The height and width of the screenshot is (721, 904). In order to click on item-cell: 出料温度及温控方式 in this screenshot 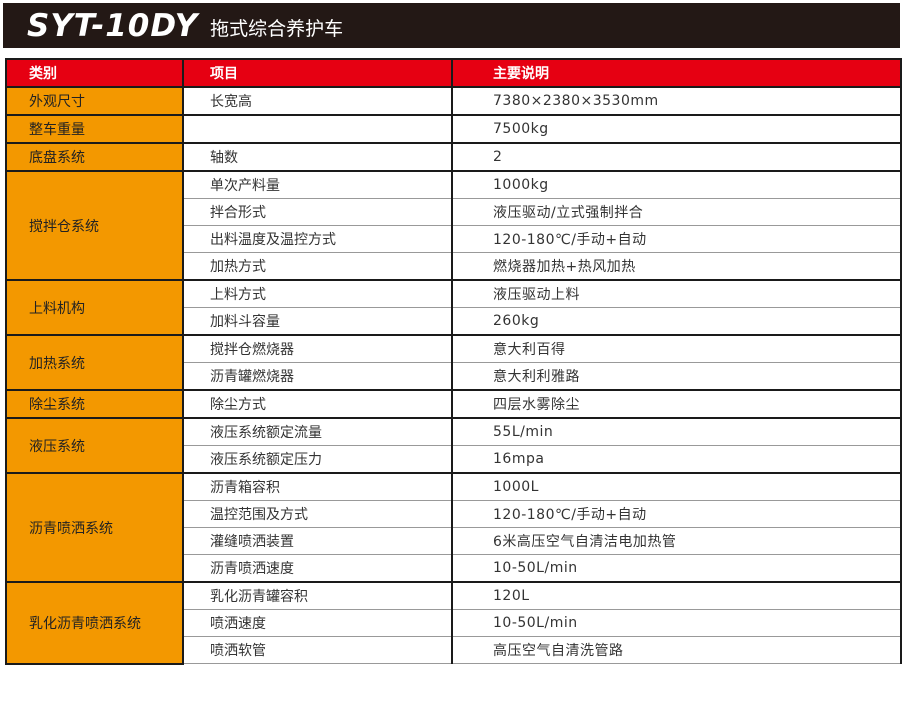, I will do `click(317, 239)`.